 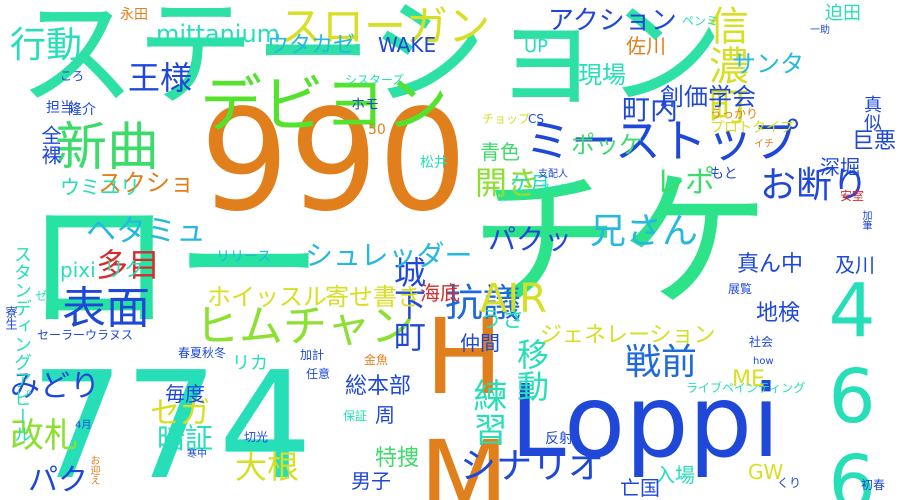 I want to click on word-aoiro: 青色, so click(x=500, y=152).